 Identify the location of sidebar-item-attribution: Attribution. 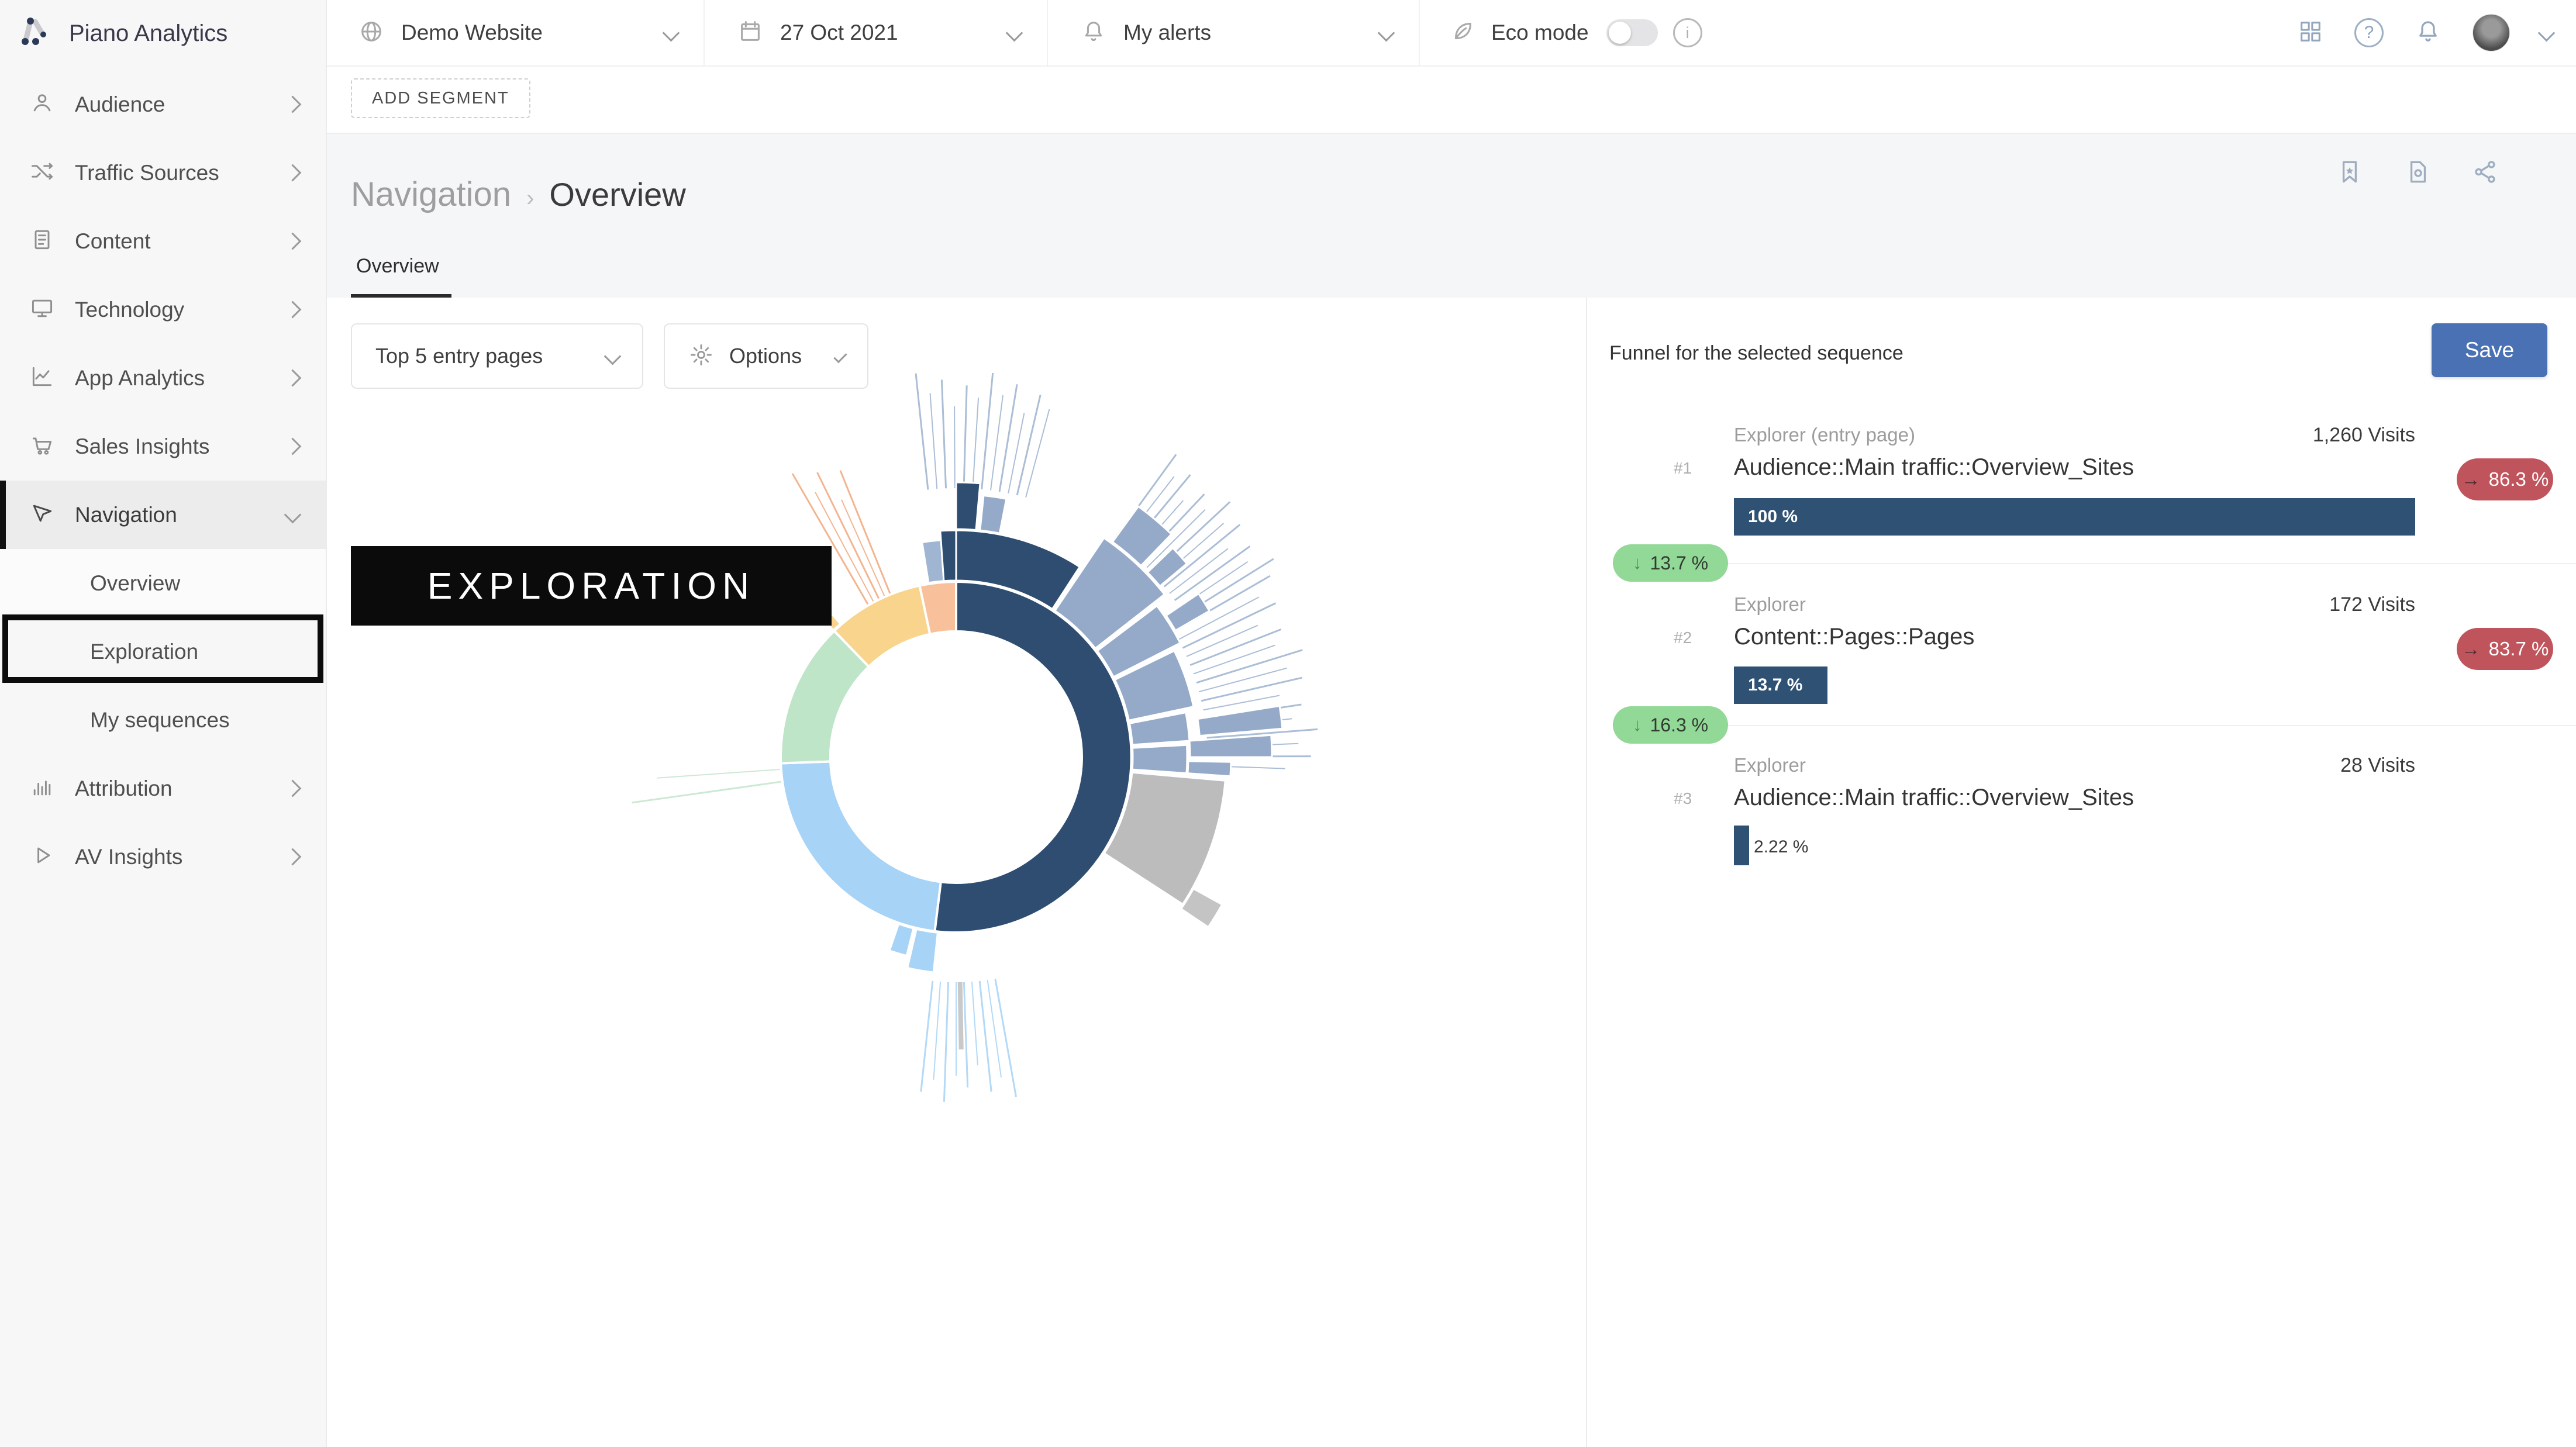
(163, 788).